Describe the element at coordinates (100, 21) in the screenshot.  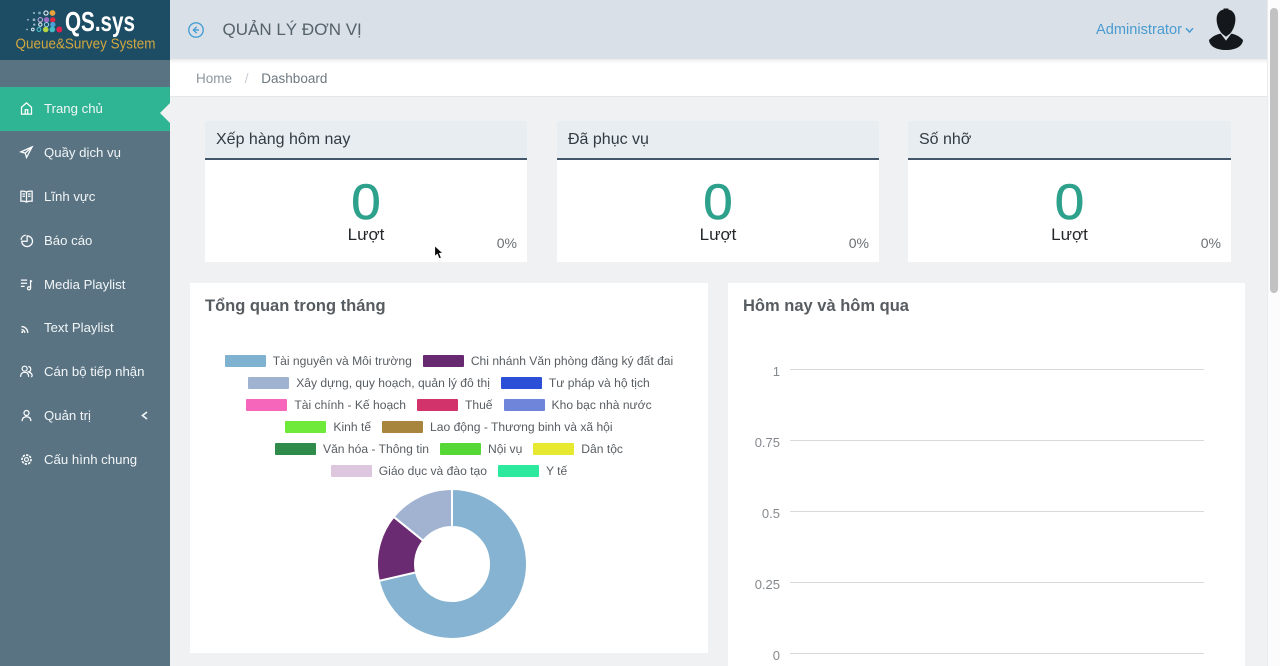
I see `svg-text: QS.sys` at that location.